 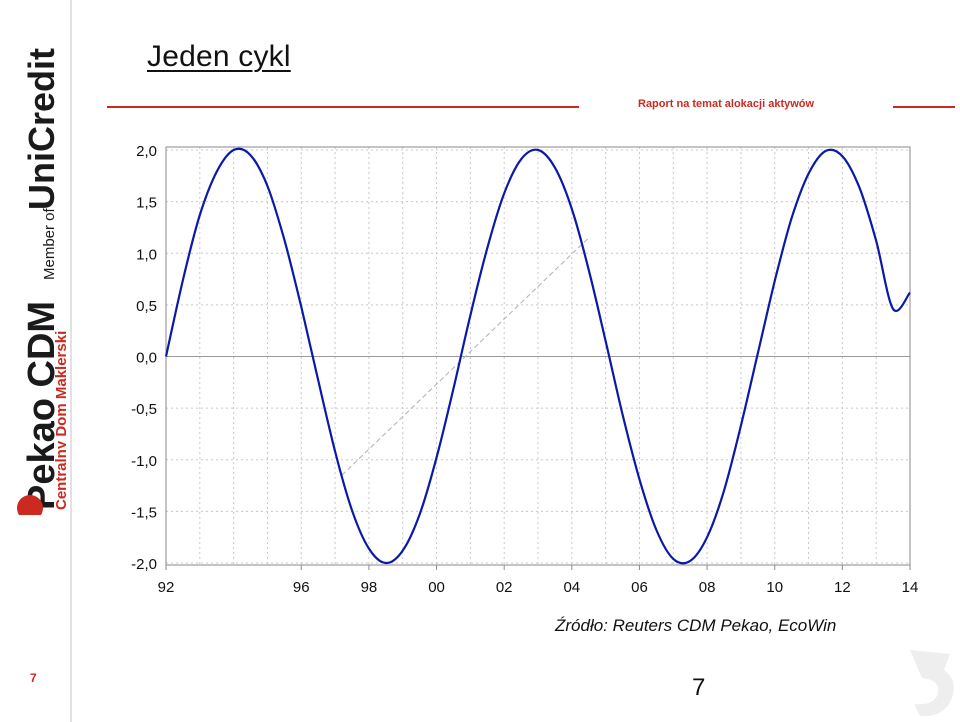 What do you see at coordinates (696, 625) in the screenshot?
I see `source-note: Źródło: Reuters CDM Pekao, EcoWin` at bounding box center [696, 625].